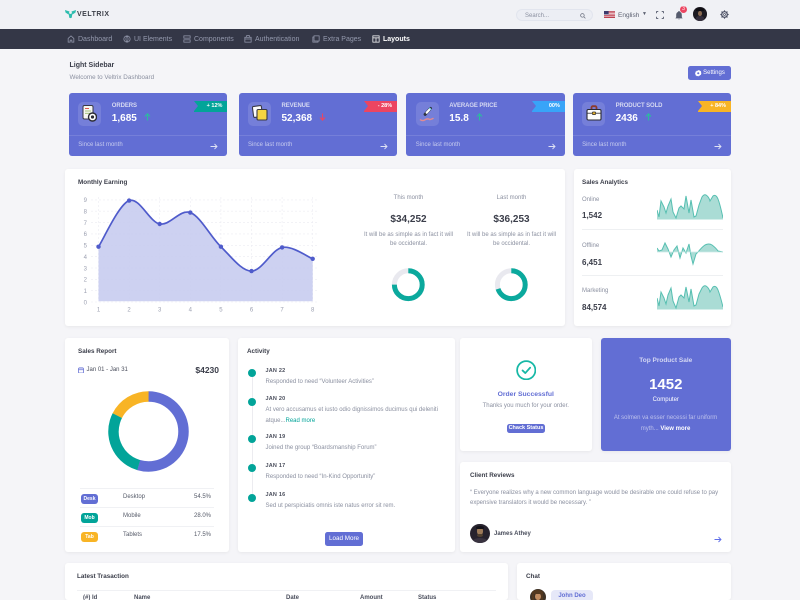 The image size is (800, 600). Describe the element at coordinates (86, 201) in the screenshot. I see `svg-text: 9` at that location.